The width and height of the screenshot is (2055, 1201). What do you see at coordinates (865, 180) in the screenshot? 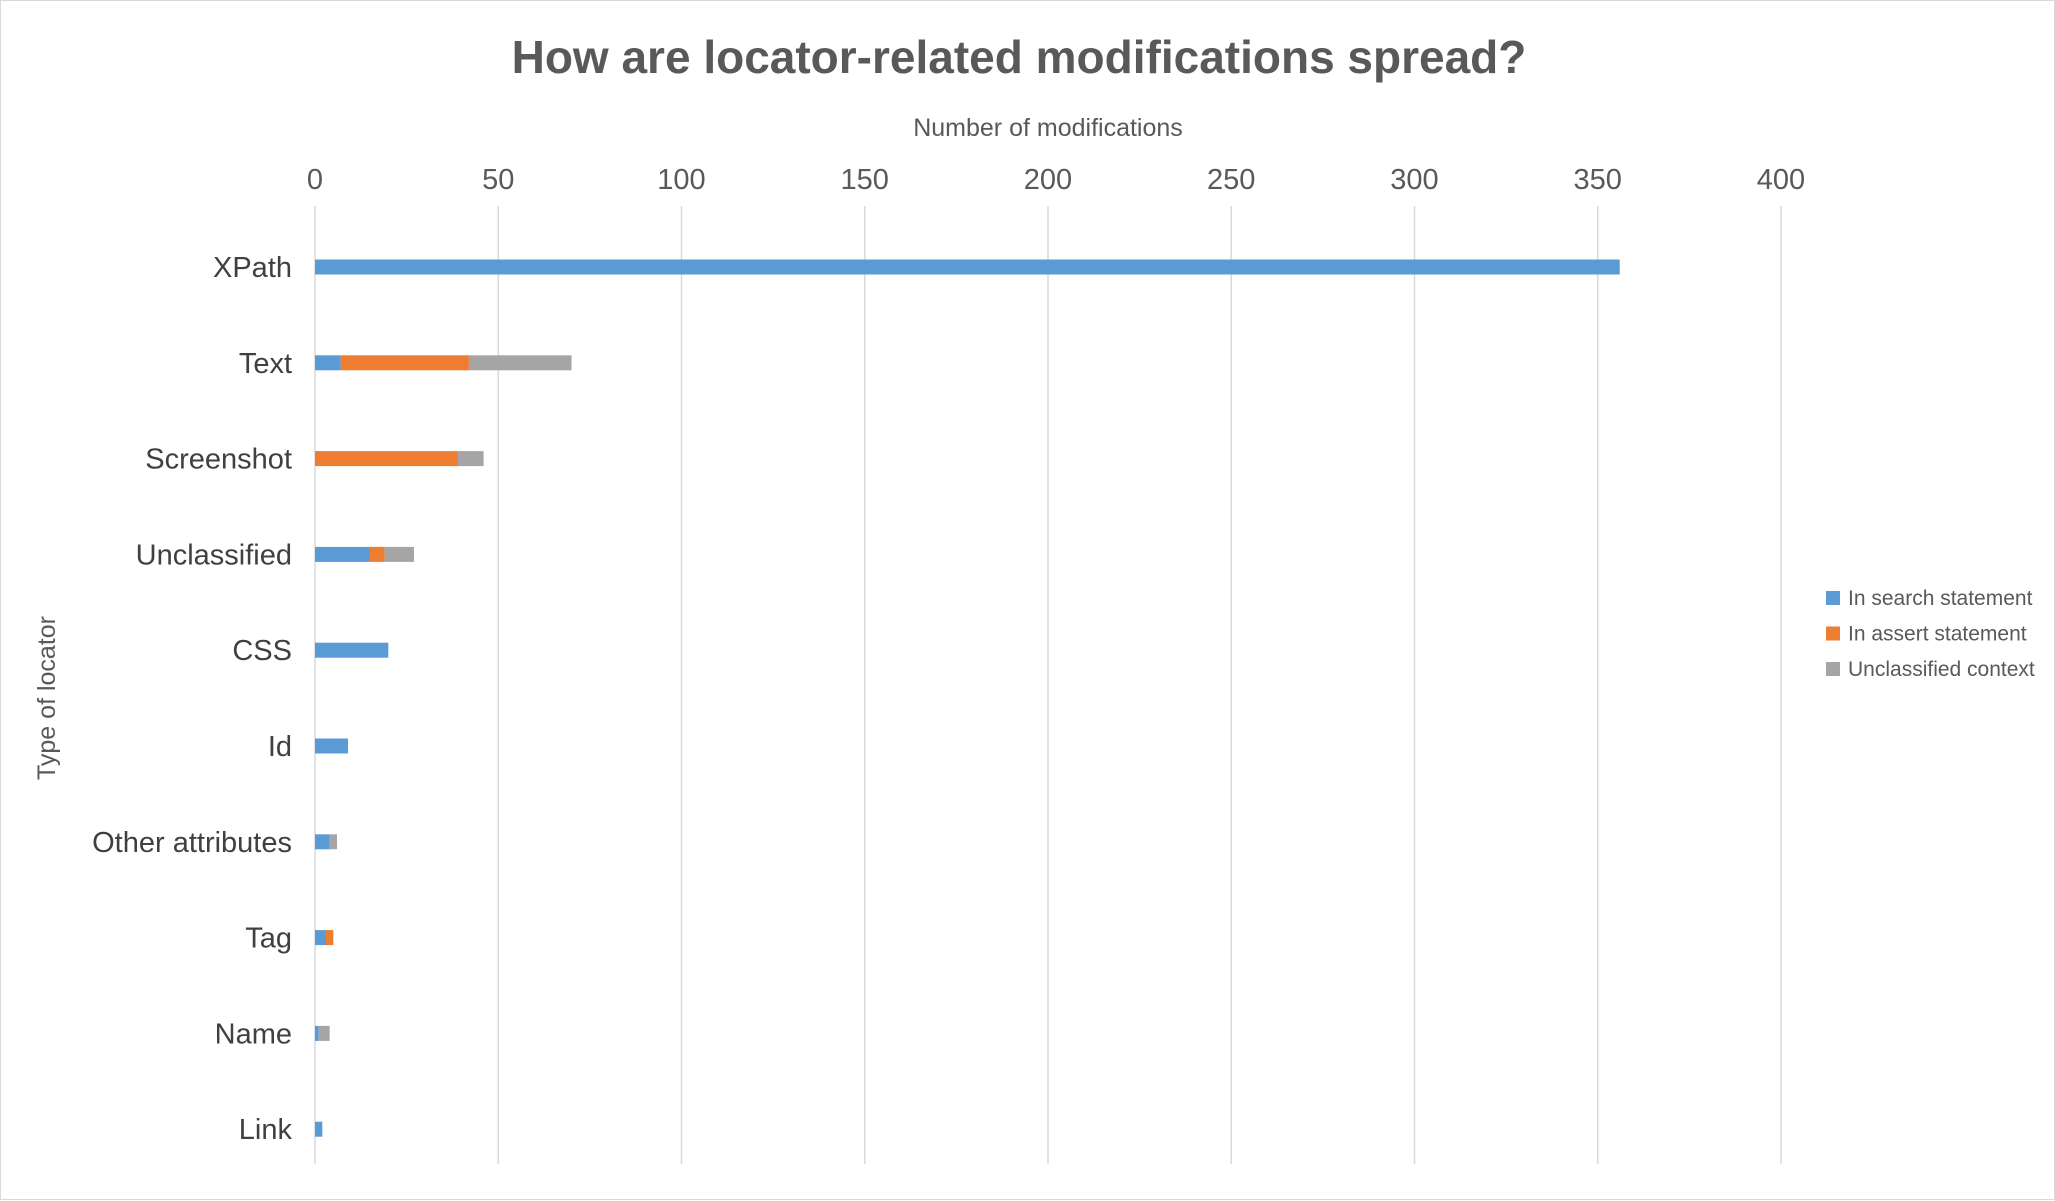
I see `x-tick-label: 150` at bounding box center [865, 180].